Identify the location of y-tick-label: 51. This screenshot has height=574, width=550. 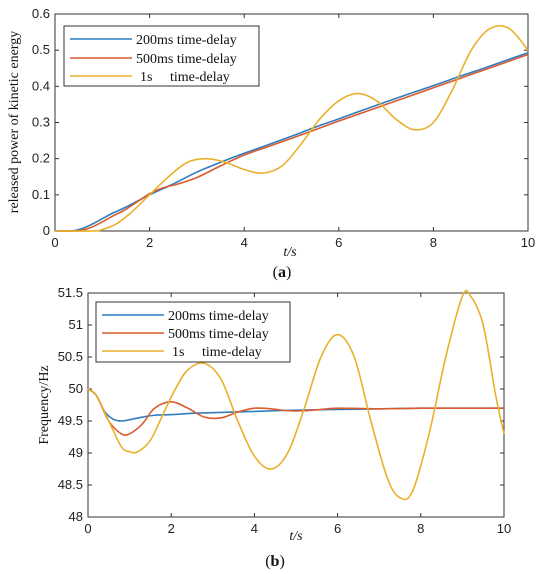
(76, 324).